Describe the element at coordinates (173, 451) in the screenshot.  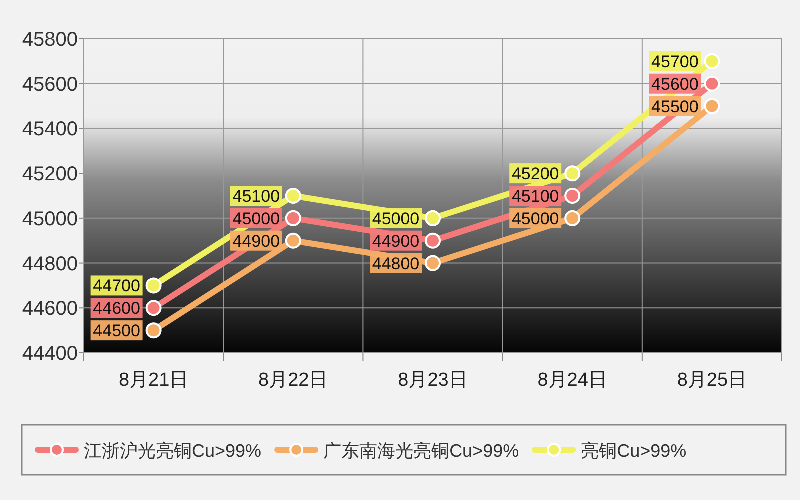
I see `legend-label: 江浙沪光亮铜Cu>99%` at that location.